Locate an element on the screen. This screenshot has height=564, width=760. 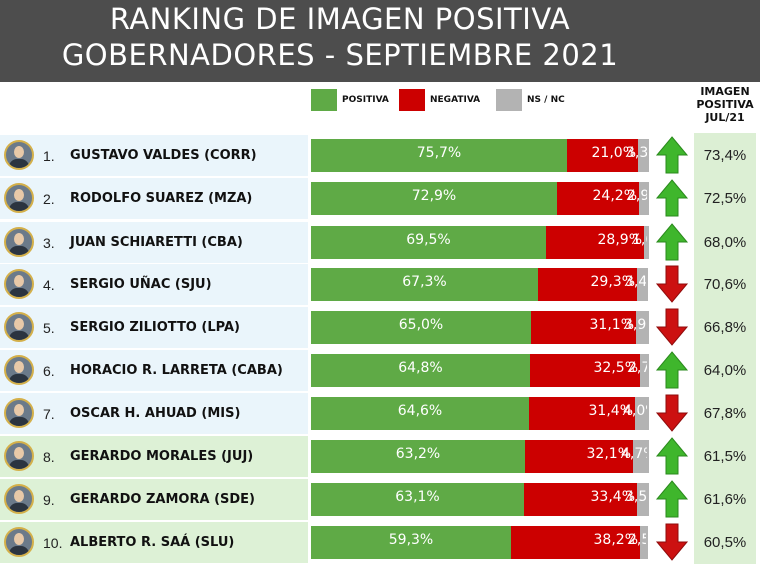
rank-number: 5. is located at coordinates (49, 328).